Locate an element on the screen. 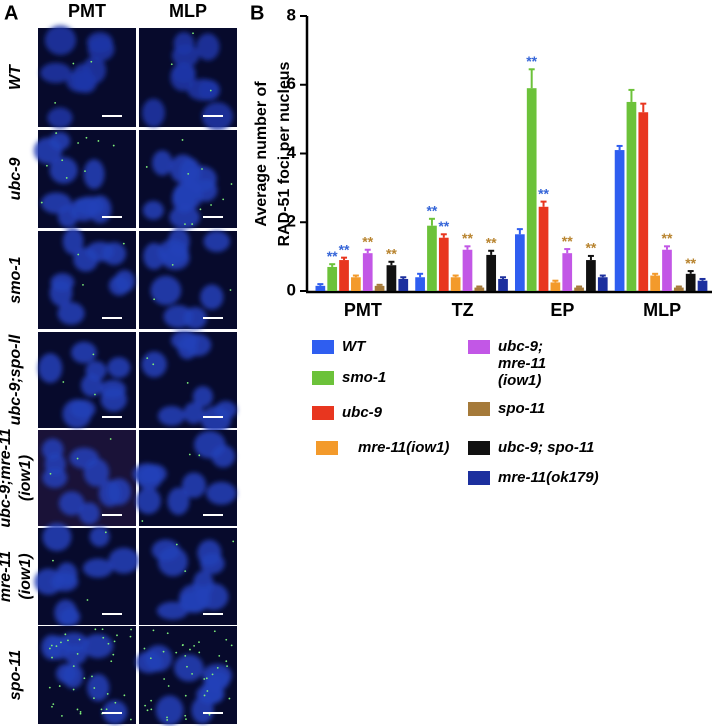  legend-swatch is located at coordinates (323, 378).